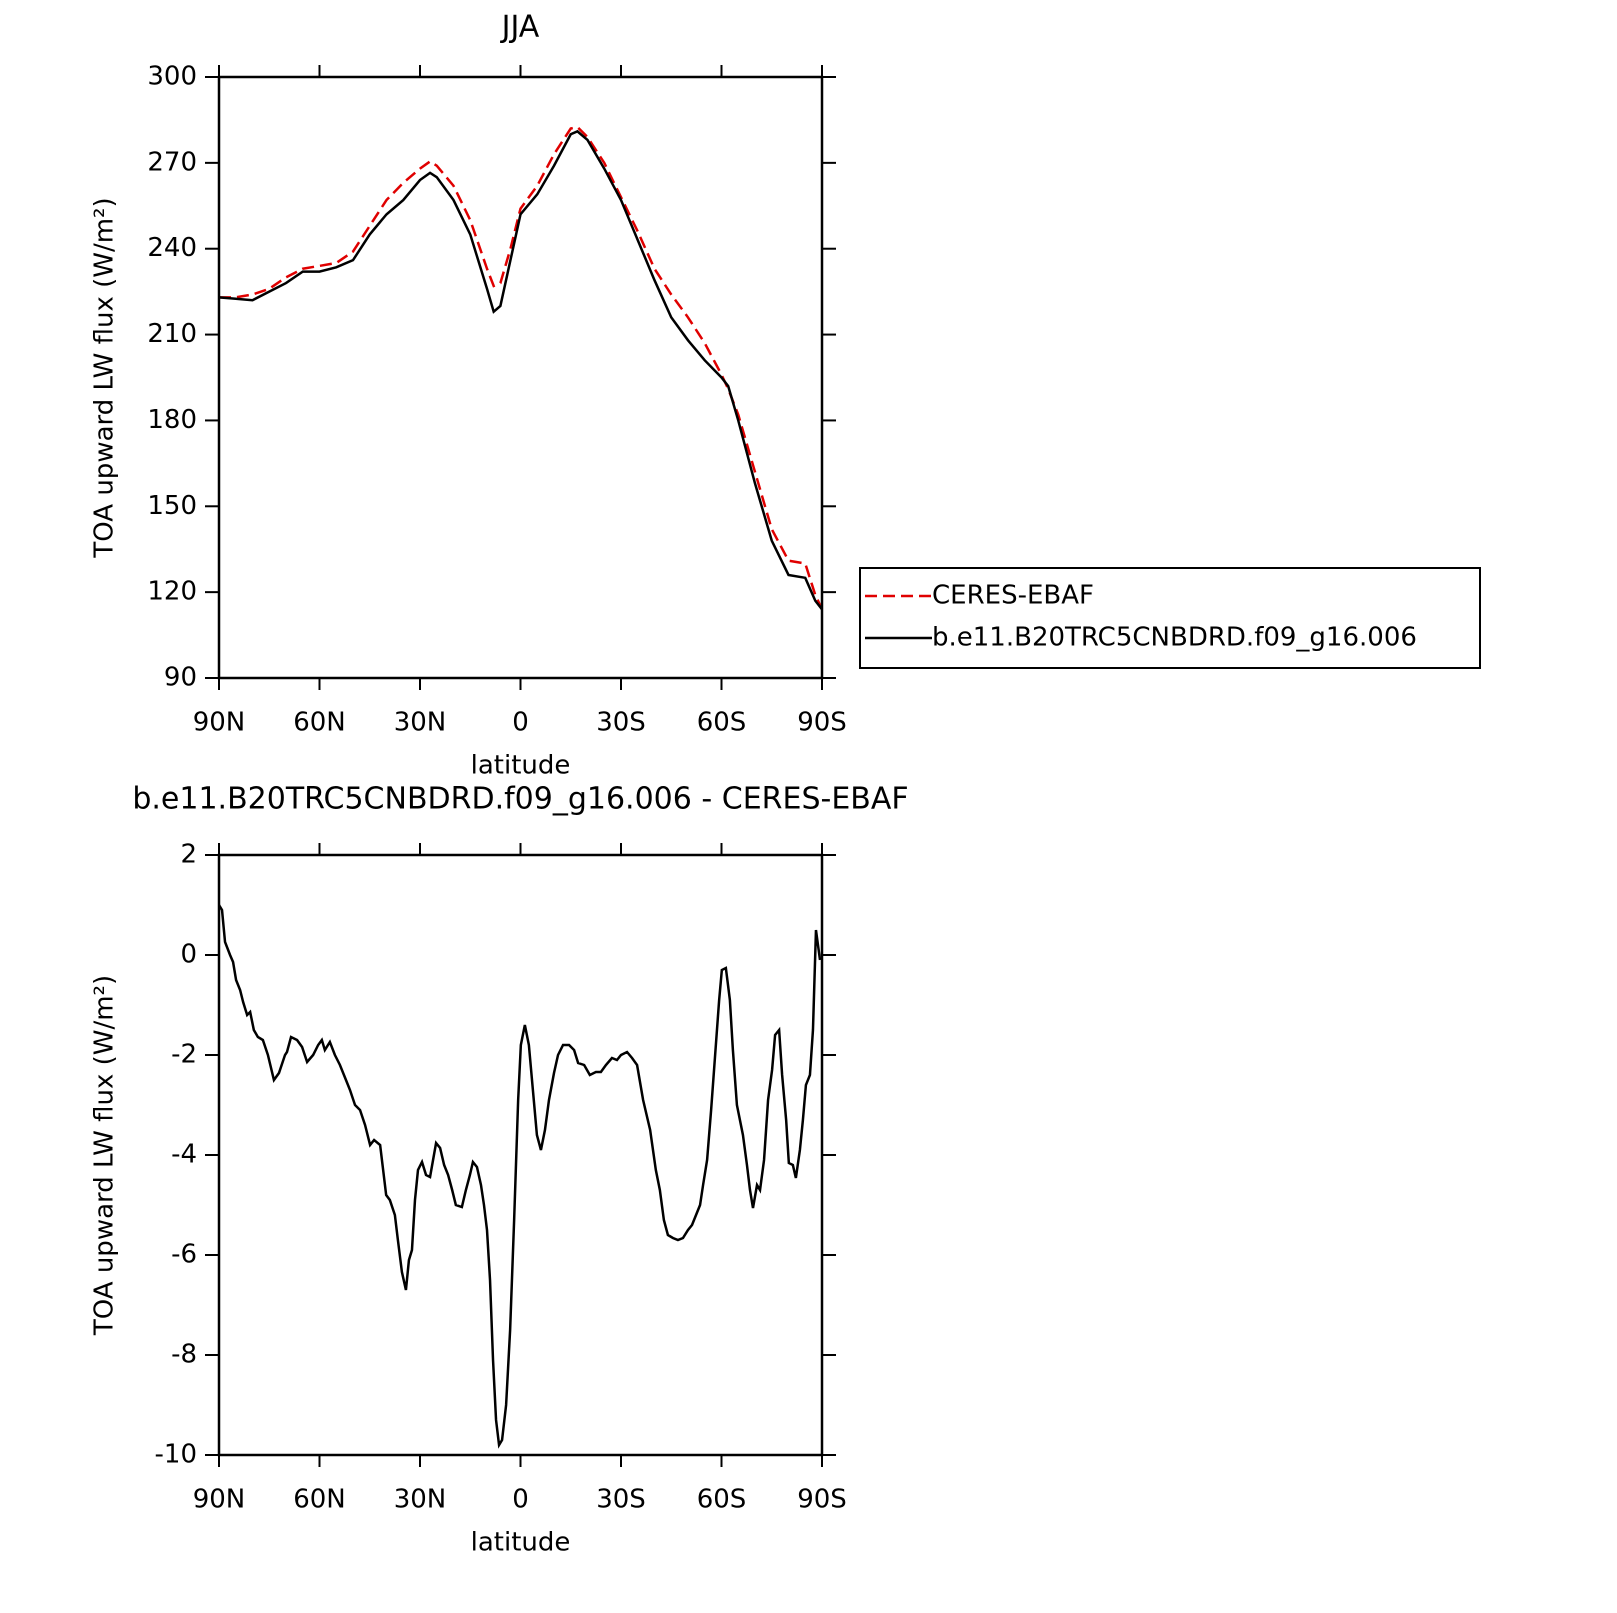  Describe the element at coordinates (172, 334) in the screenshot. I see `y-tick-label: 210` at that location.